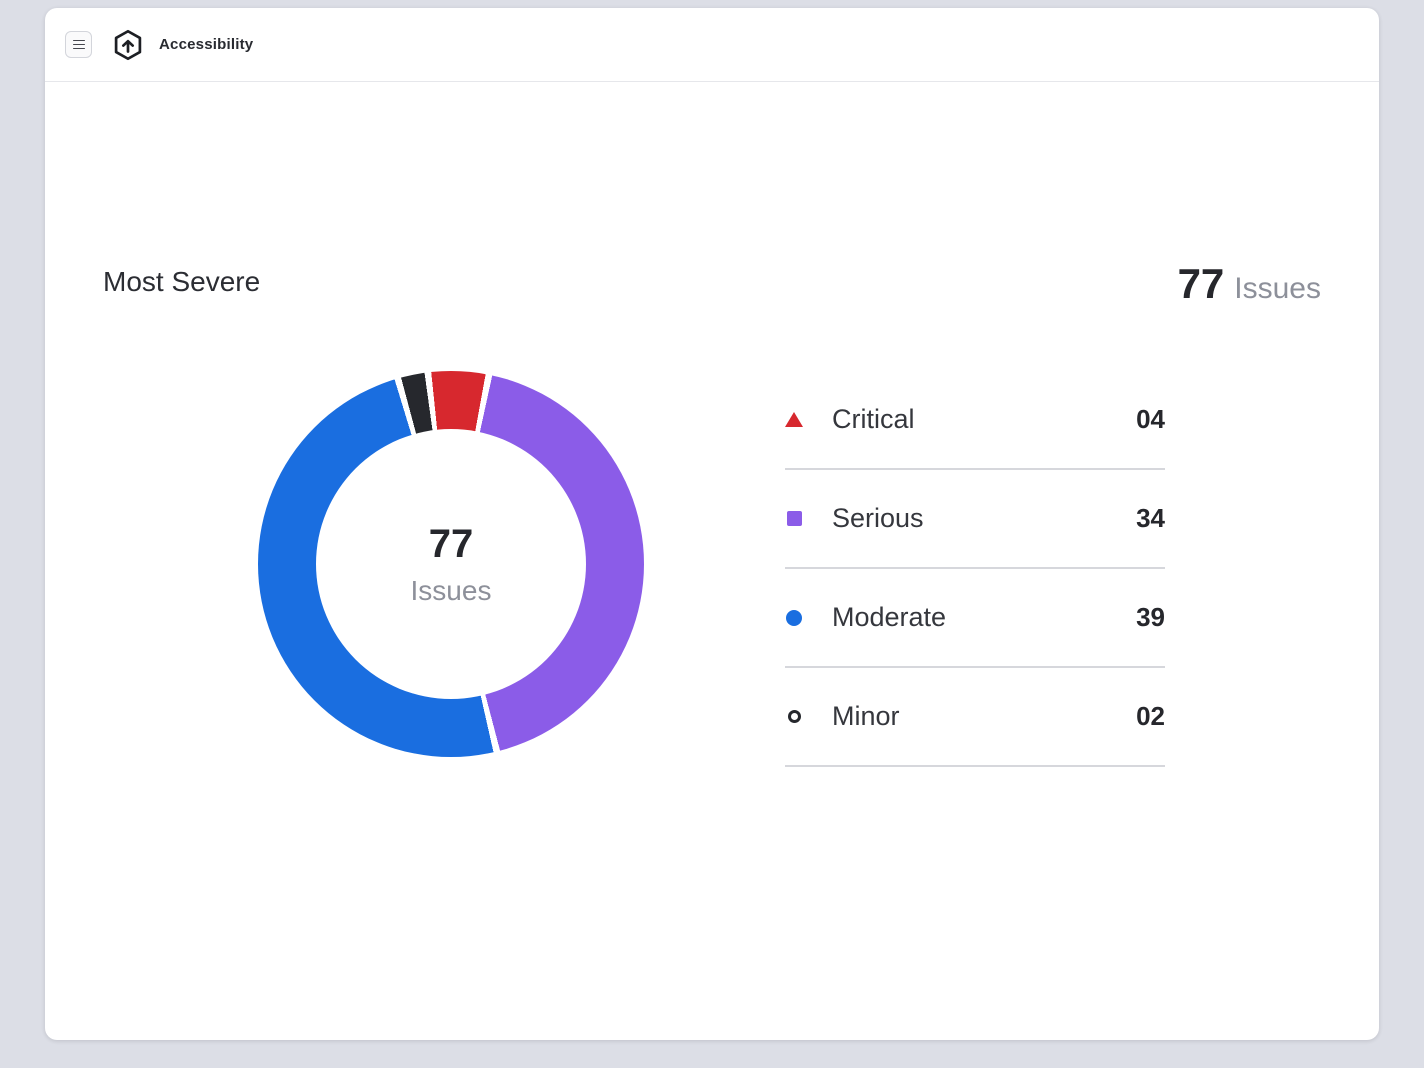 Image resolution: width=1424 pixels, height=1068 pixels. I want to click on app-title: Accessibility, so click(206, 44).